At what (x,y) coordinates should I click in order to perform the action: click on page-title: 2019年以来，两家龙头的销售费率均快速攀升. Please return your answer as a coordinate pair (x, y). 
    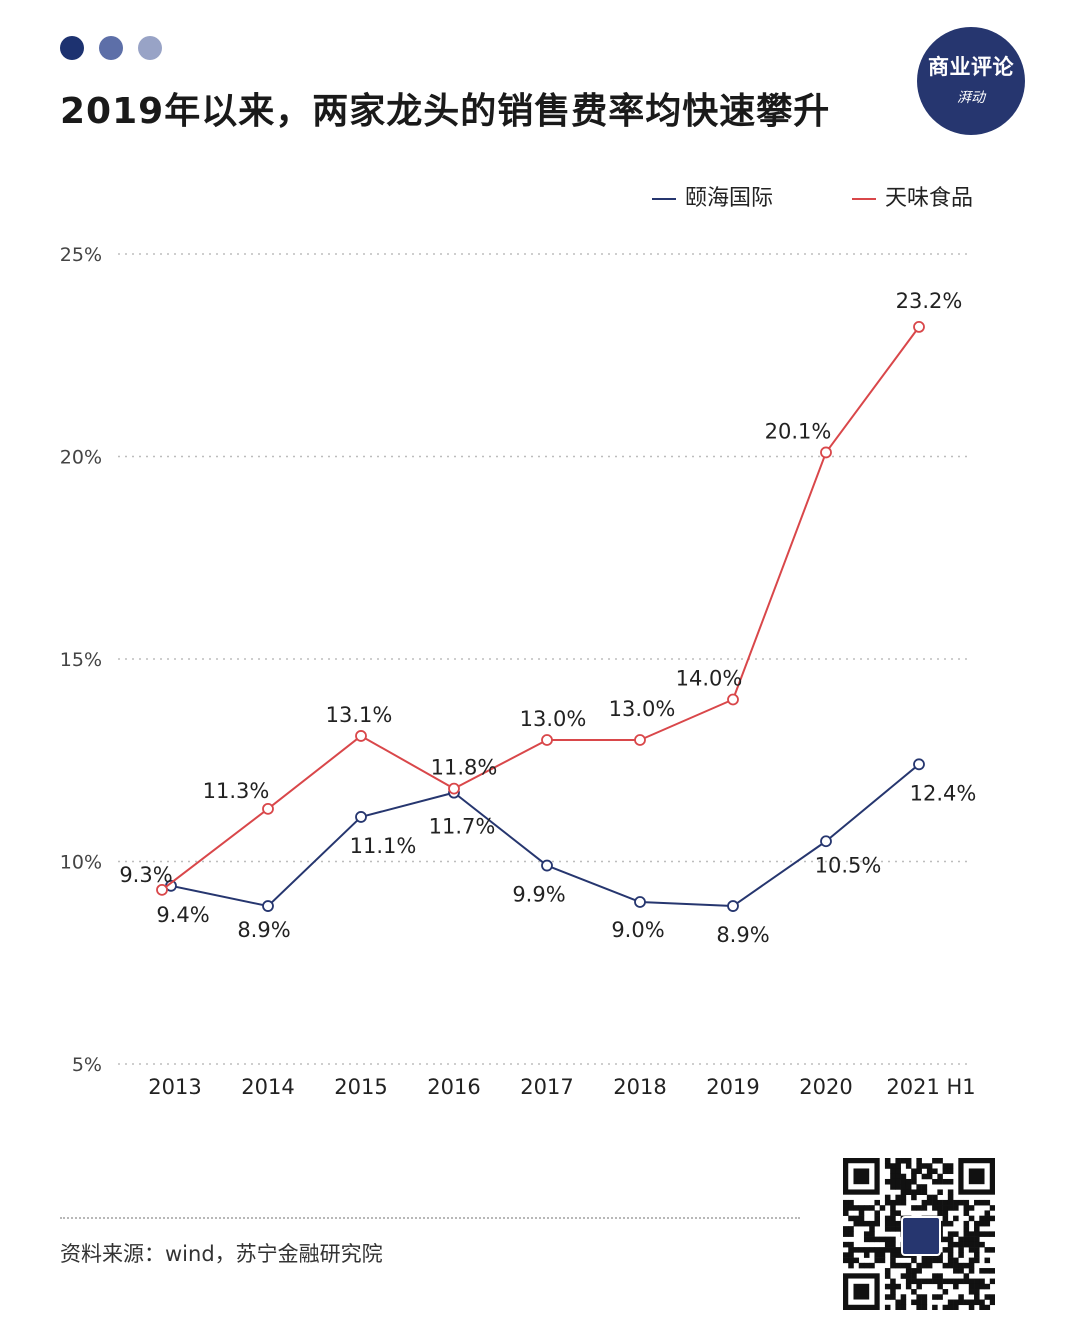
    Looking at the image, I should click on (445, 111).